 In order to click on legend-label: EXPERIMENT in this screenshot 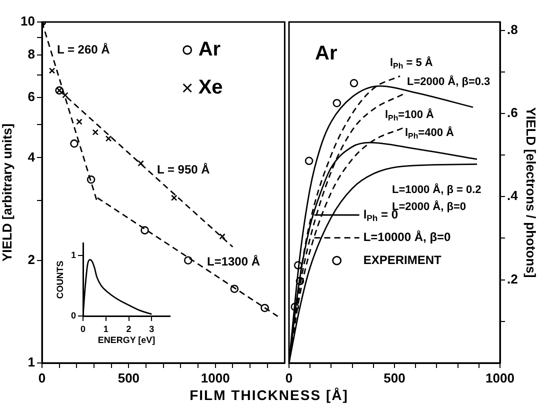, I will do `click(402, 259)`.